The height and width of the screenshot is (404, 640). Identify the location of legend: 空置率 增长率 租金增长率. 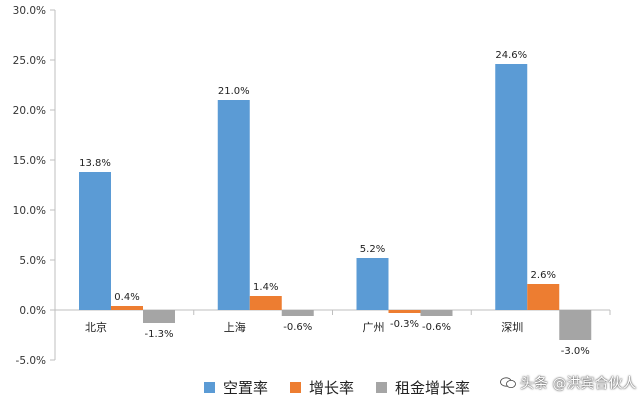
(337, 387).